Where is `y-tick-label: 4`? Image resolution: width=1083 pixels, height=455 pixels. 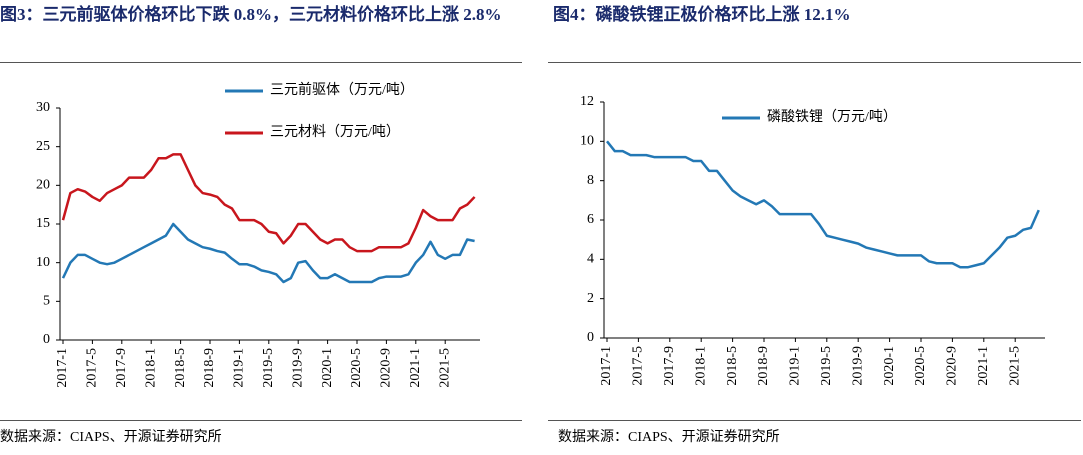
y-tick-label: 4 is located at coordinates (590, 259).